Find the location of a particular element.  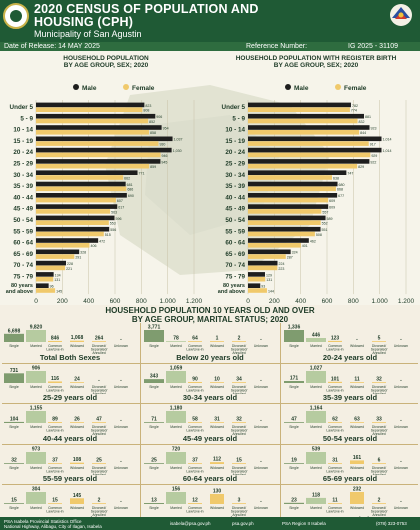

data-label-female: 929 is located at coordinates (374, 156).